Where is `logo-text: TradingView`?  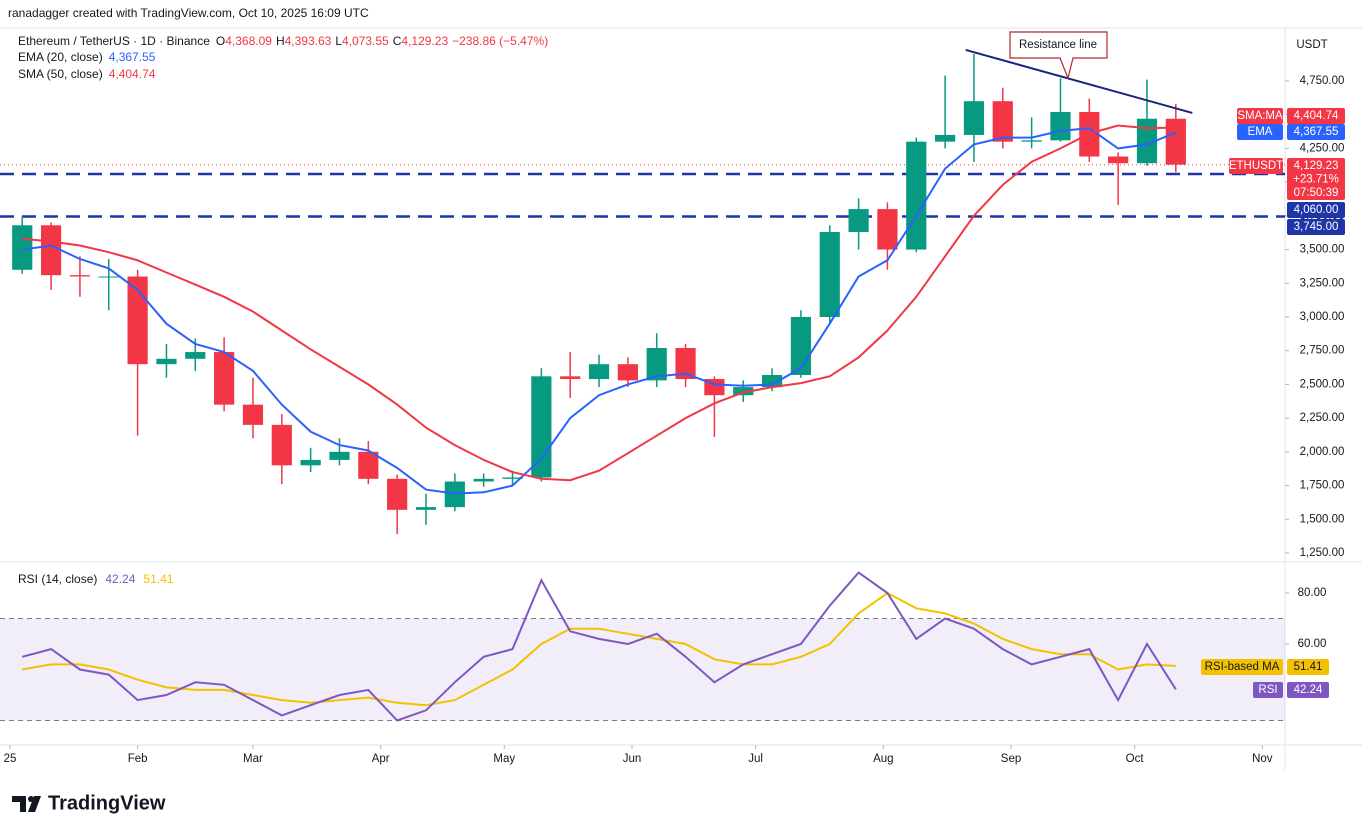 logo-text: TradingView is located at coordinates (107, 803).